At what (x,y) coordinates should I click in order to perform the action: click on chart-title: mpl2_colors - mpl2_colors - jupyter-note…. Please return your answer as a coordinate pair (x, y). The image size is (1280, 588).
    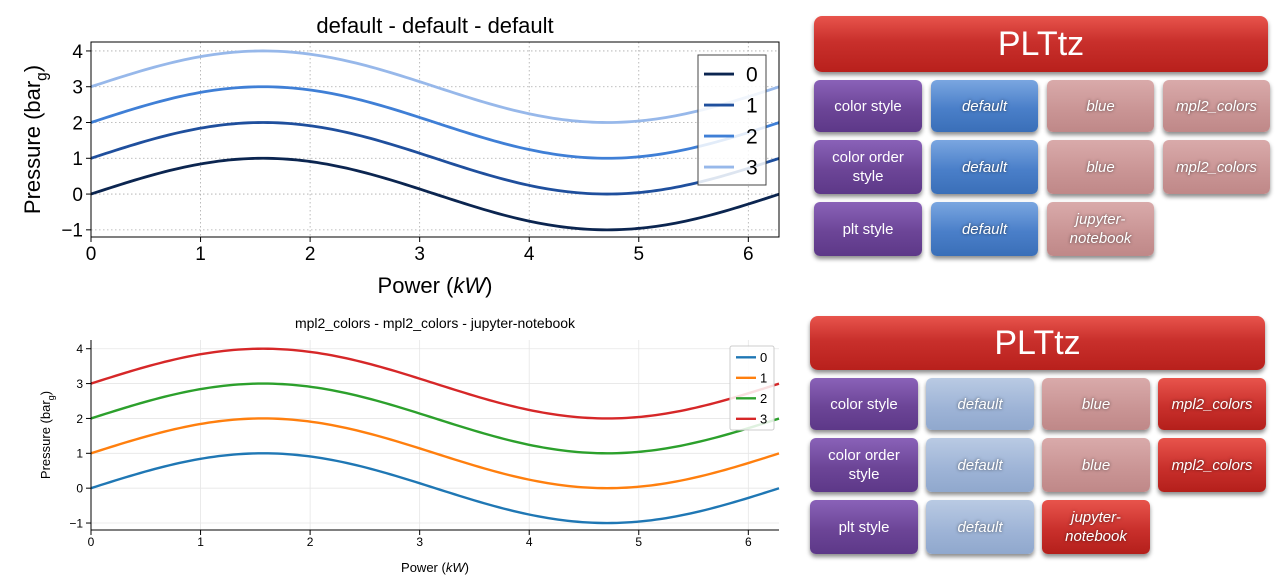
    Looking at the image, I should click on (435, 323).